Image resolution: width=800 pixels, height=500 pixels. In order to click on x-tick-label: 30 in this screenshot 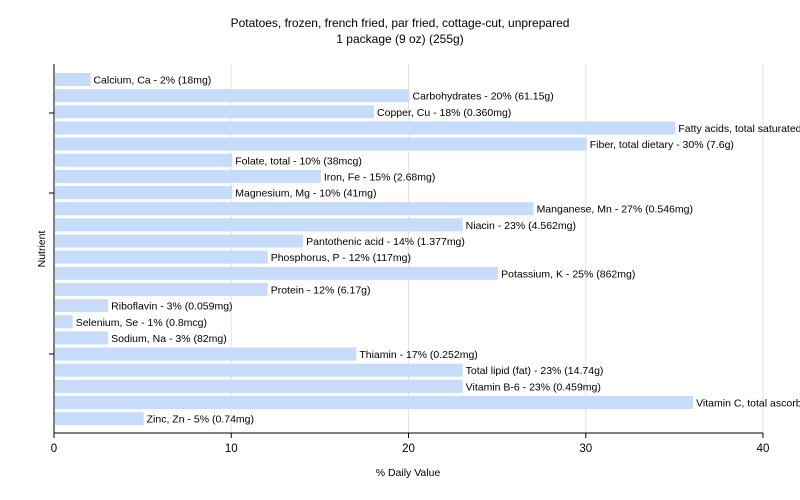, I will do `click(585, 449)`.